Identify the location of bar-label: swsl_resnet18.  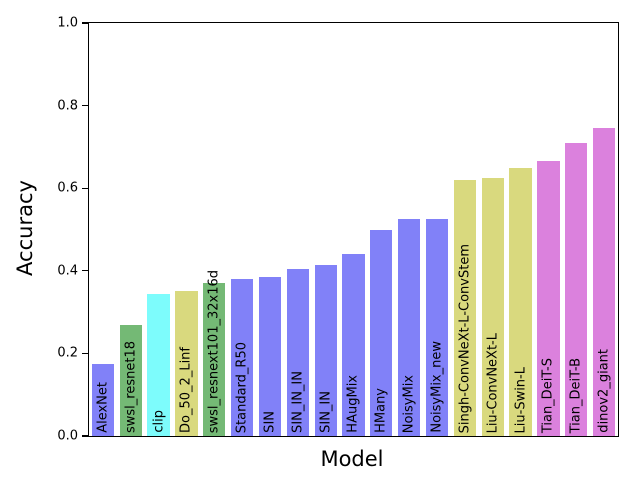
(131, 387).